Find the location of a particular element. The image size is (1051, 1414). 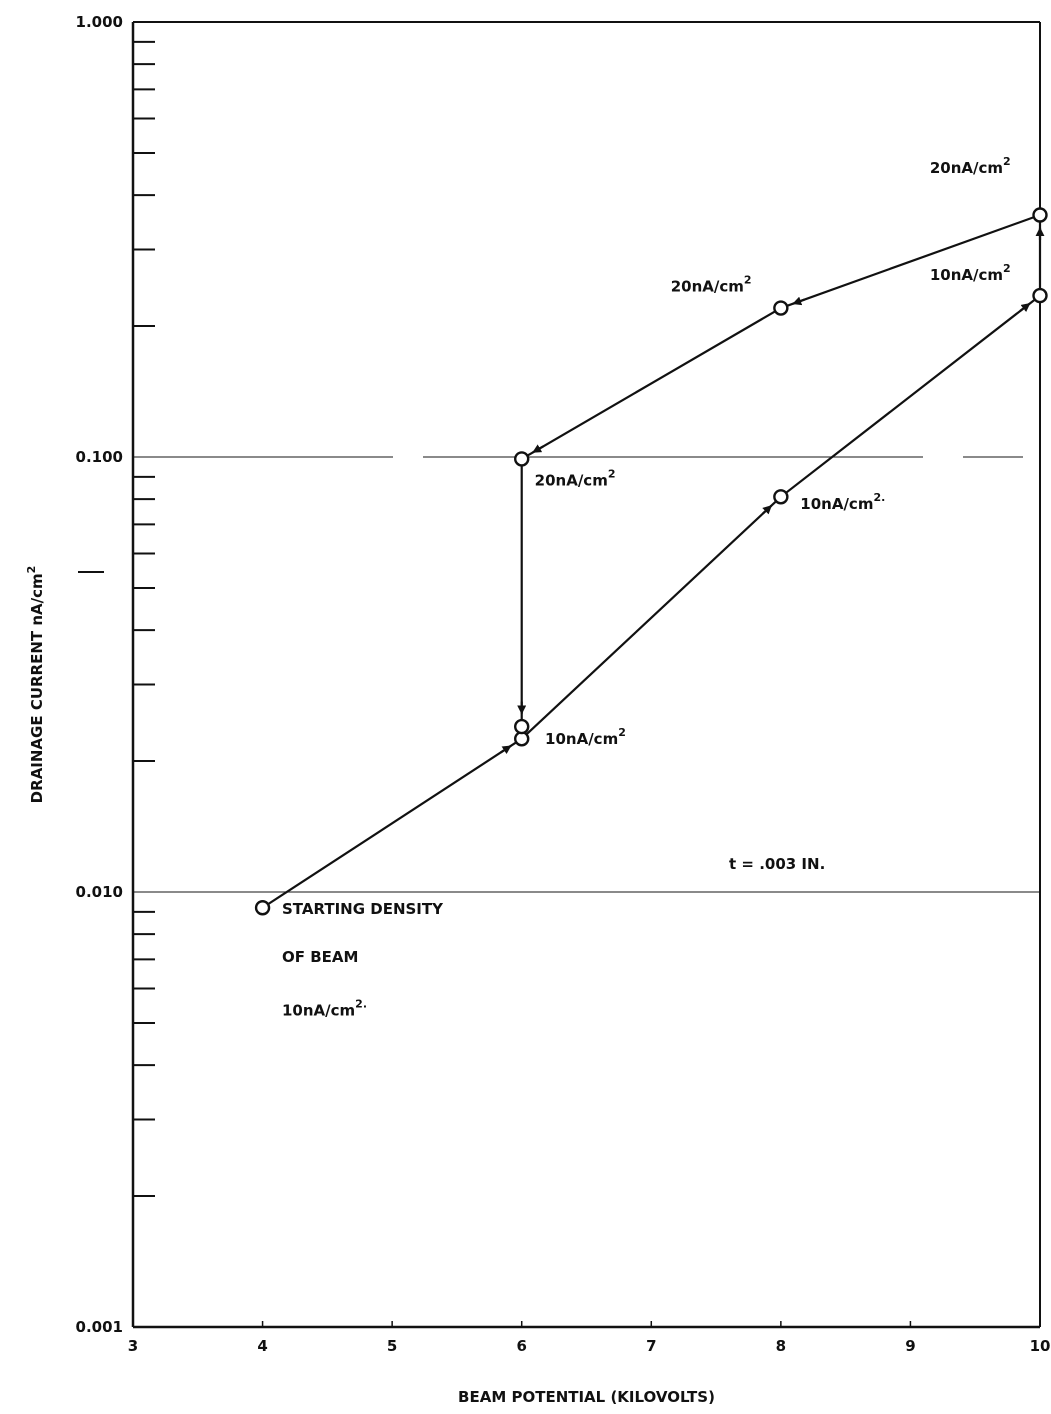

annotation: STARTING DENSITY is located at coordinates (363, 909).